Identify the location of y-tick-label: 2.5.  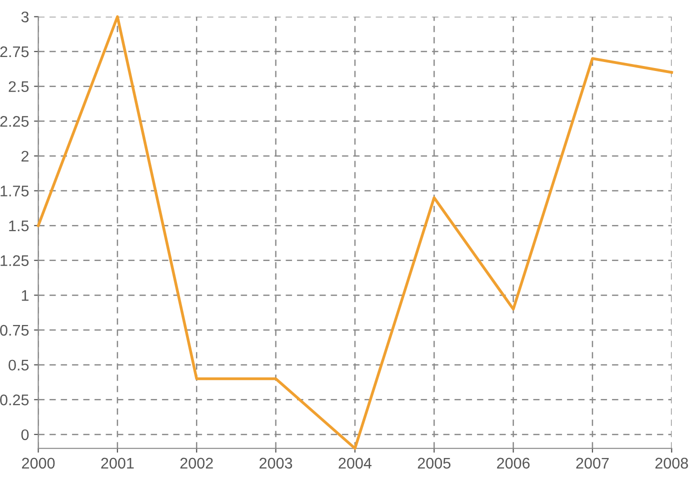
(18, 86).